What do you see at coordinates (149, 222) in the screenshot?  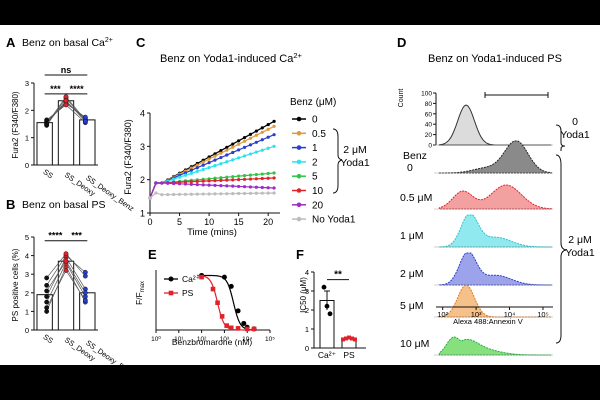 I see `panel-c-xtick-label: 0` at bounding box center [149, 222].